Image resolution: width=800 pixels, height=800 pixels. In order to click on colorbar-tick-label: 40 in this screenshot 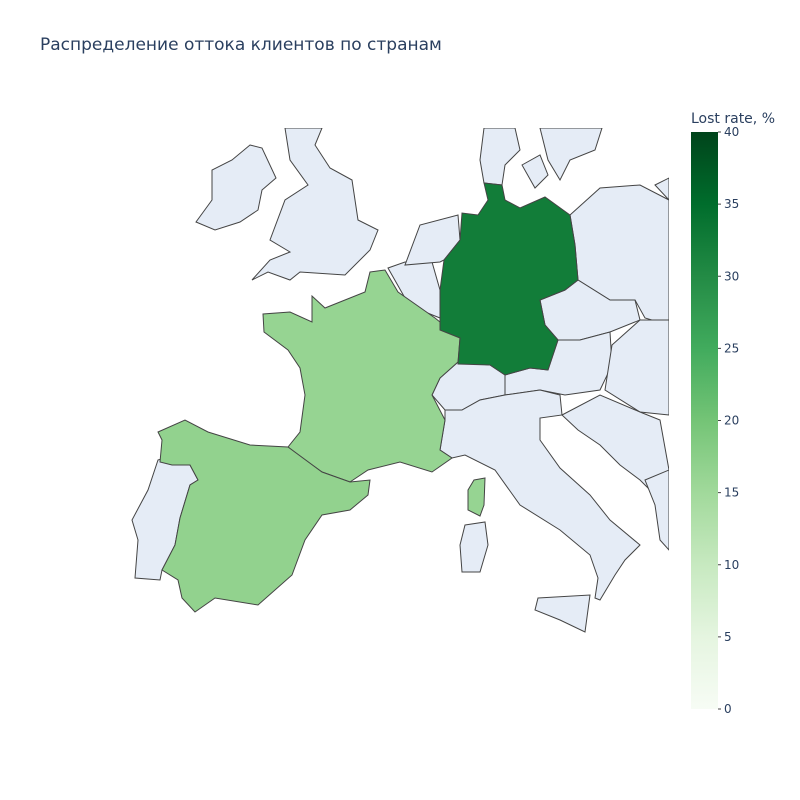, I will do `click(731, 132)`.